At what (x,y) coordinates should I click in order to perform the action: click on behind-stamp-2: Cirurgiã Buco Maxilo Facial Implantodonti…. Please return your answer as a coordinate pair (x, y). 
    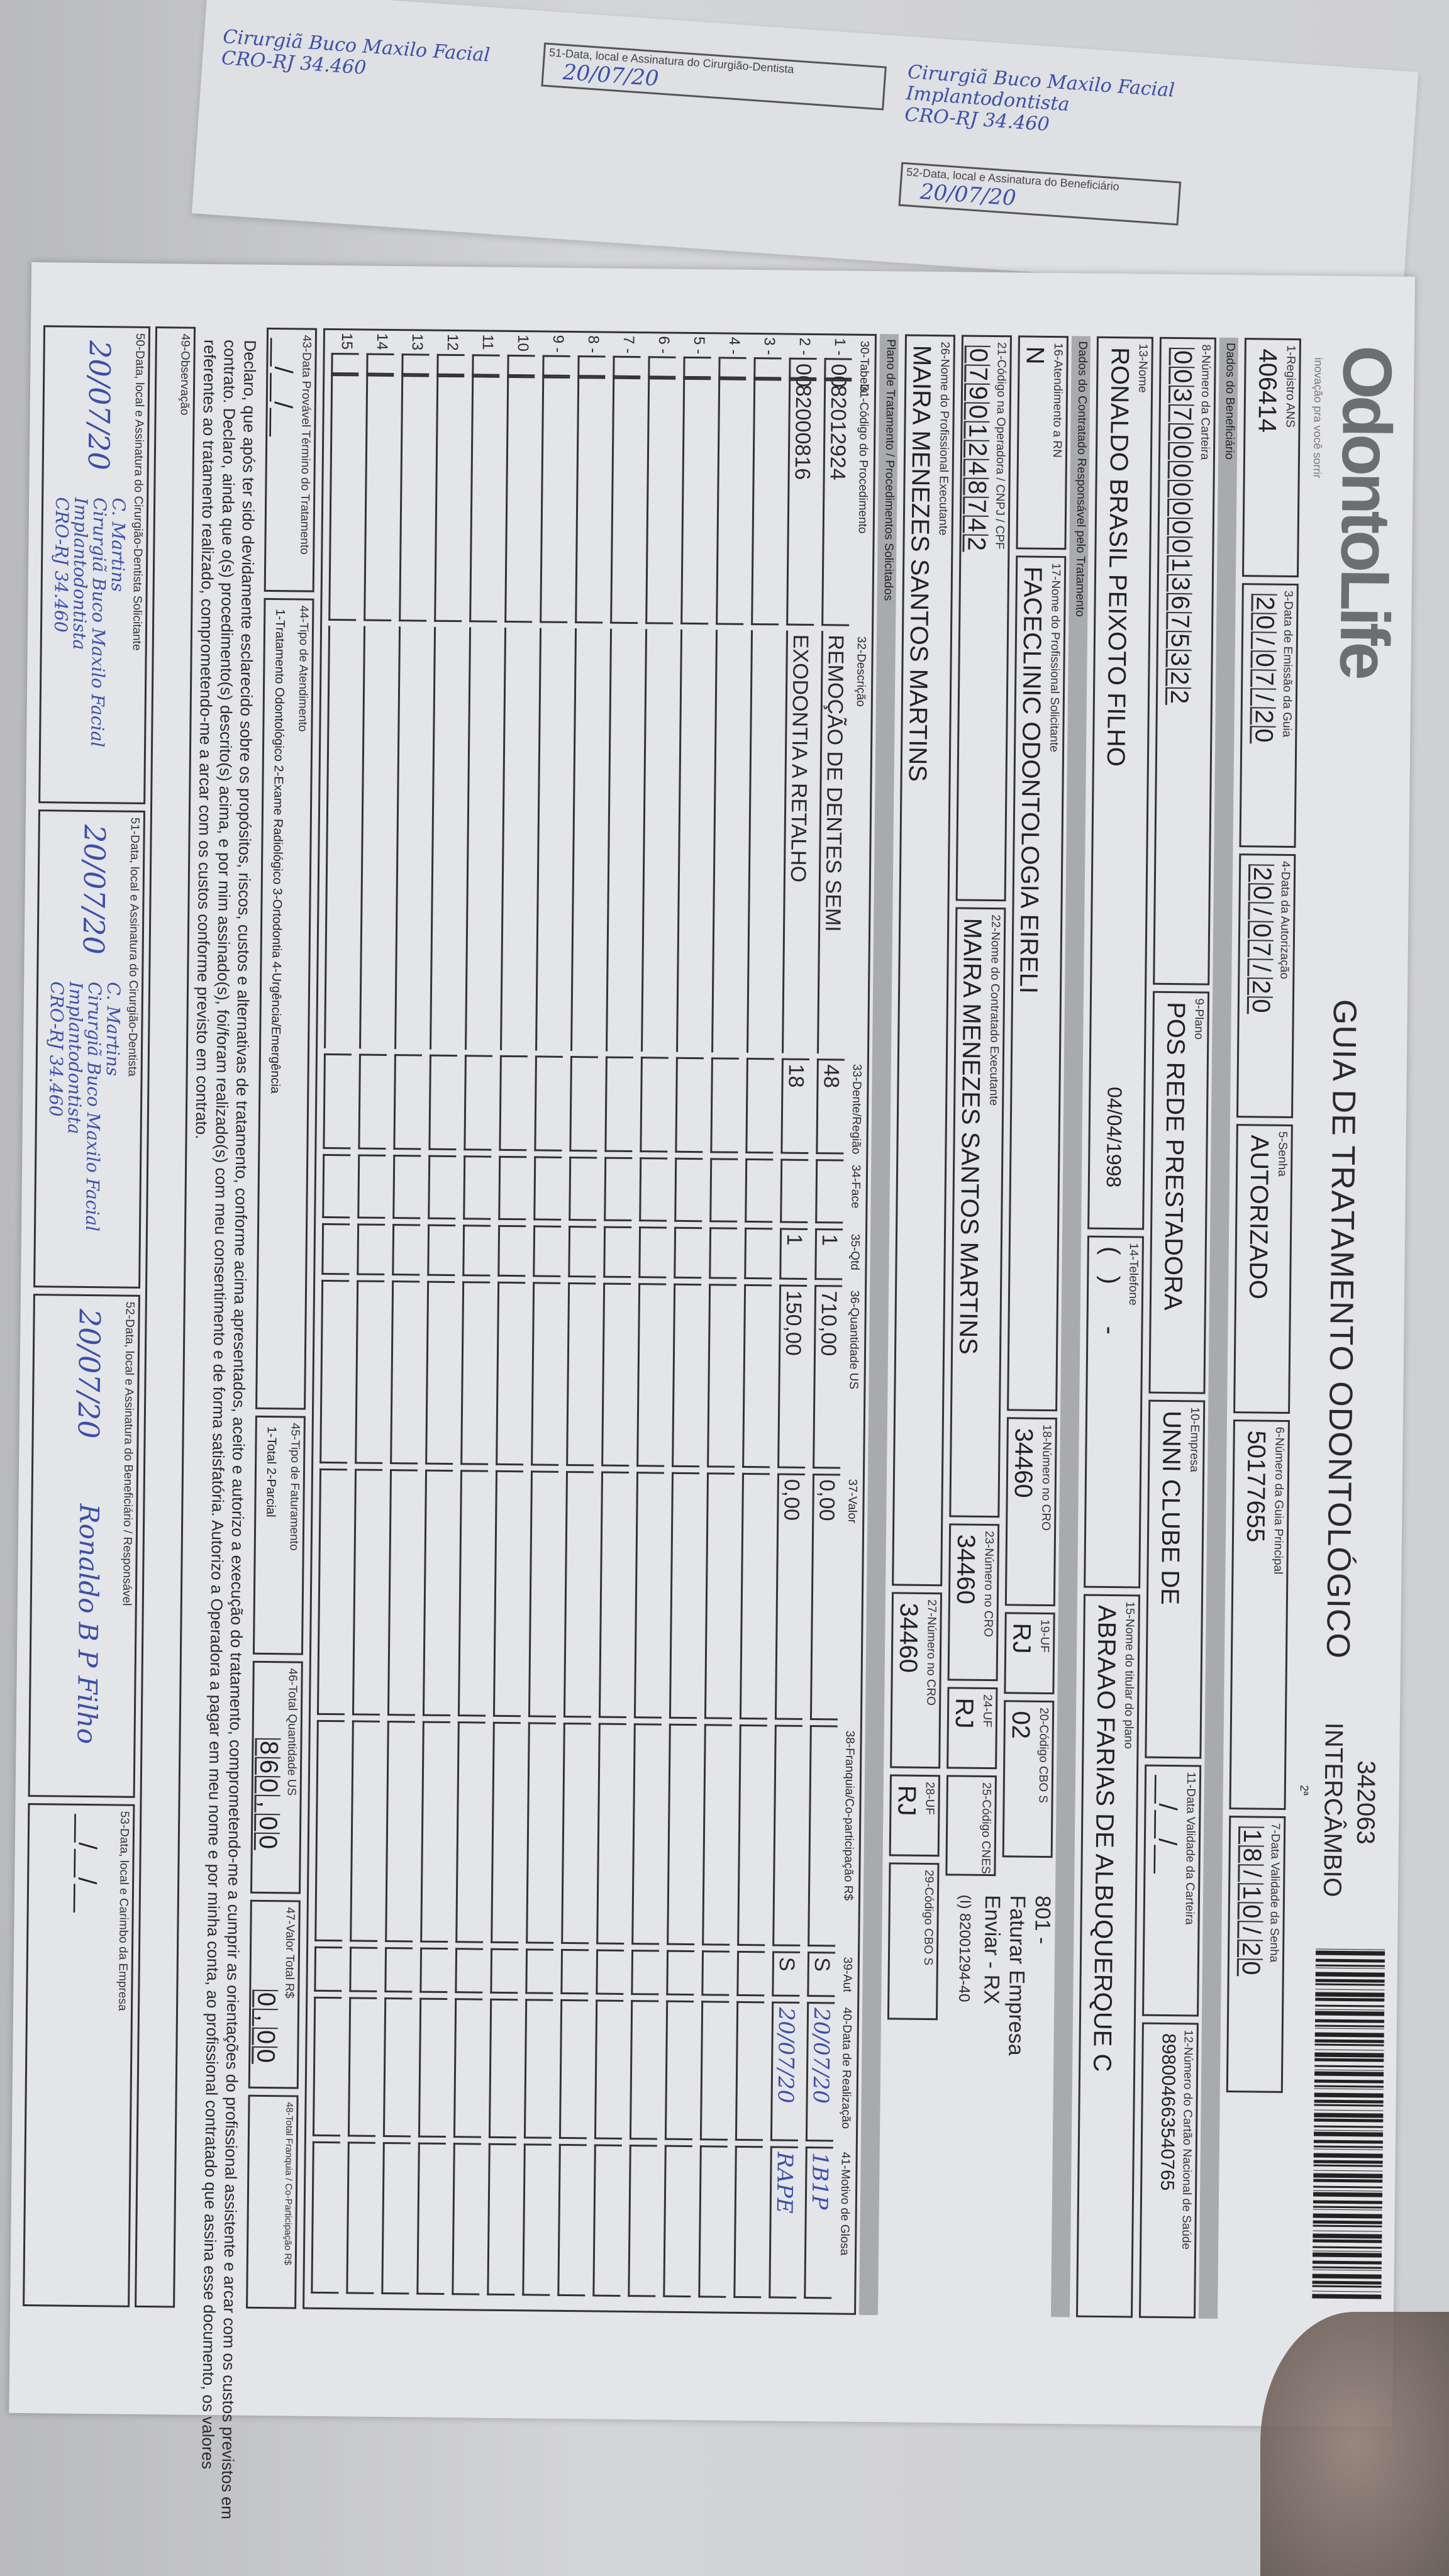
    Looking at the image, I should click on (1039, 98).